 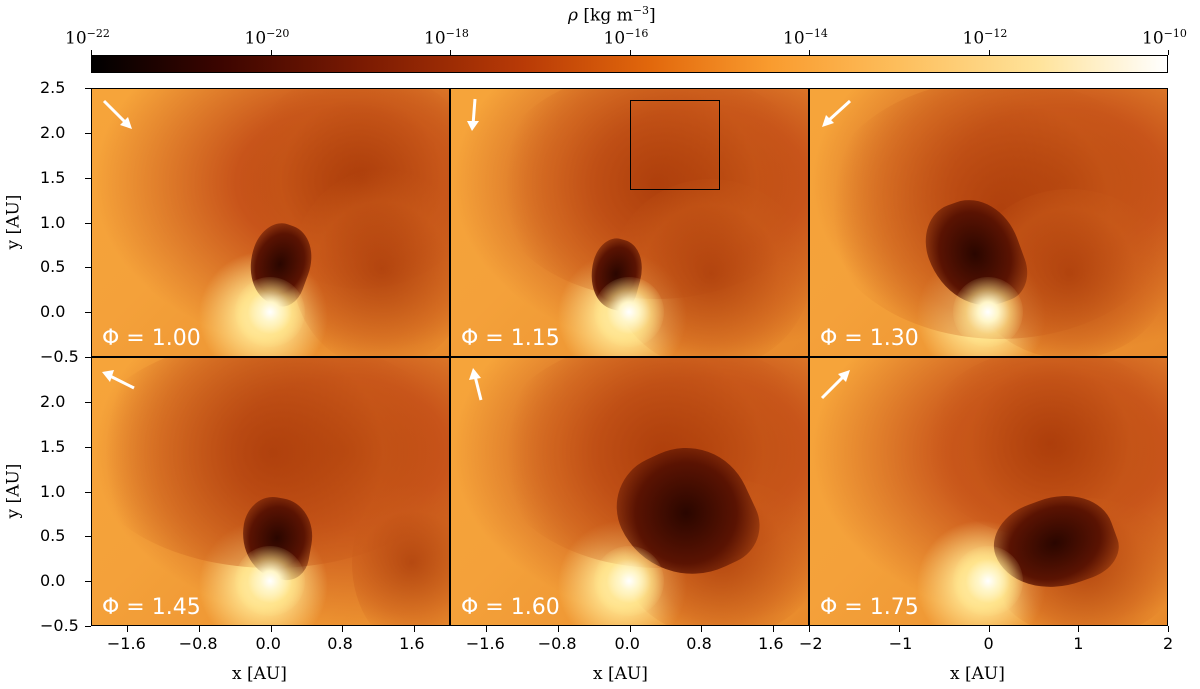 I want to click on phase-label: Φ = 1.75, so click(x=869, y=607).